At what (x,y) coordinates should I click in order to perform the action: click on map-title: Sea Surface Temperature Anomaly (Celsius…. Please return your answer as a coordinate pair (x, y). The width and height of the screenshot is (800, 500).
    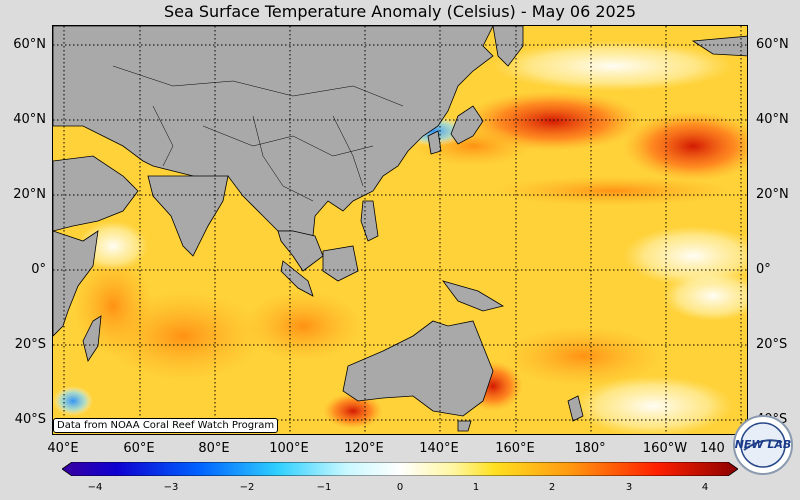
    Looking at the image, I should click on (400, 11).